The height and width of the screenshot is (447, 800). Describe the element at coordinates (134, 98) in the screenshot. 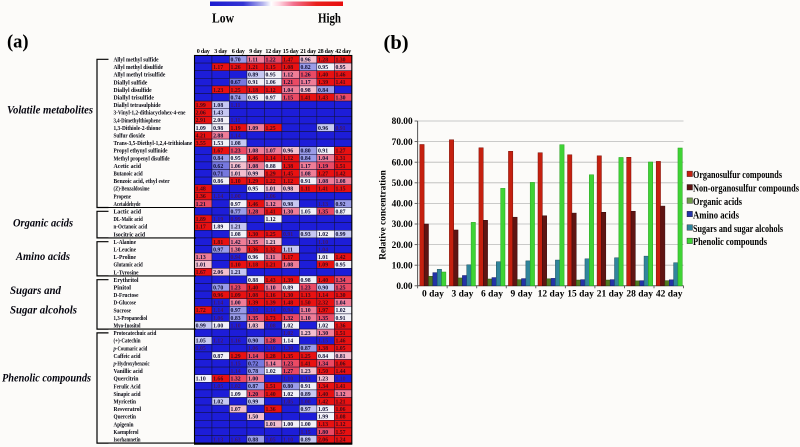

I see `svg-text: Diallyl trisulfide` at that location.